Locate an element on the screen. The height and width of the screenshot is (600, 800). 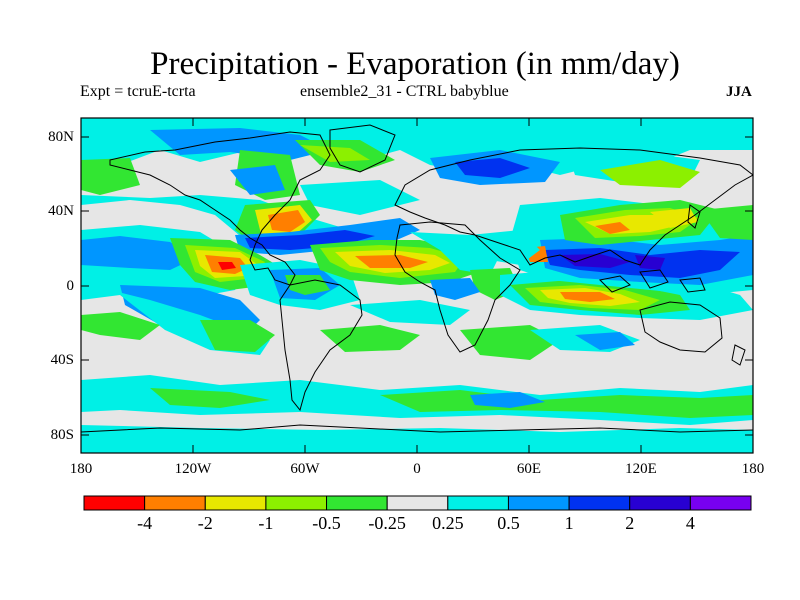
y-tick-label: 80S is located at coordinates (62, 435).